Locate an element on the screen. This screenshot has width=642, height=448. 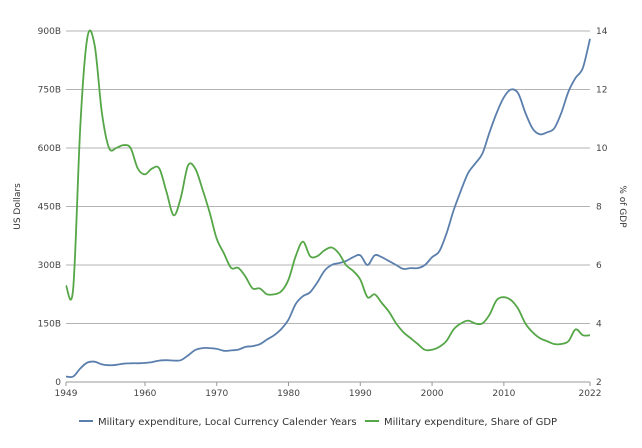
x-tick-label: 1949 is located at coordinates (66, 394).